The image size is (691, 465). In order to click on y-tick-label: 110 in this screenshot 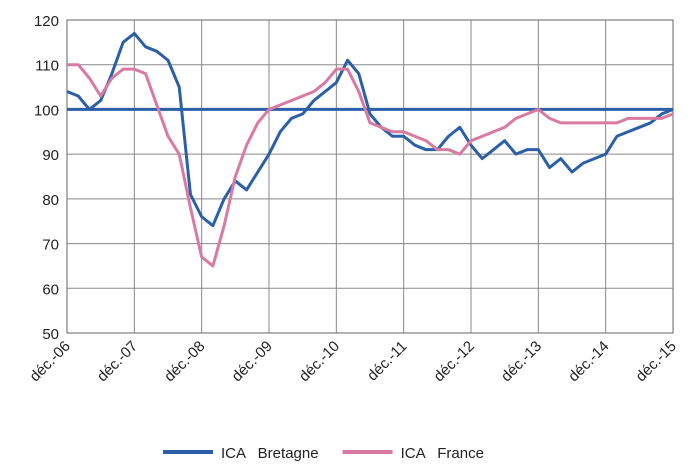, I will do `click(47, 66)`.